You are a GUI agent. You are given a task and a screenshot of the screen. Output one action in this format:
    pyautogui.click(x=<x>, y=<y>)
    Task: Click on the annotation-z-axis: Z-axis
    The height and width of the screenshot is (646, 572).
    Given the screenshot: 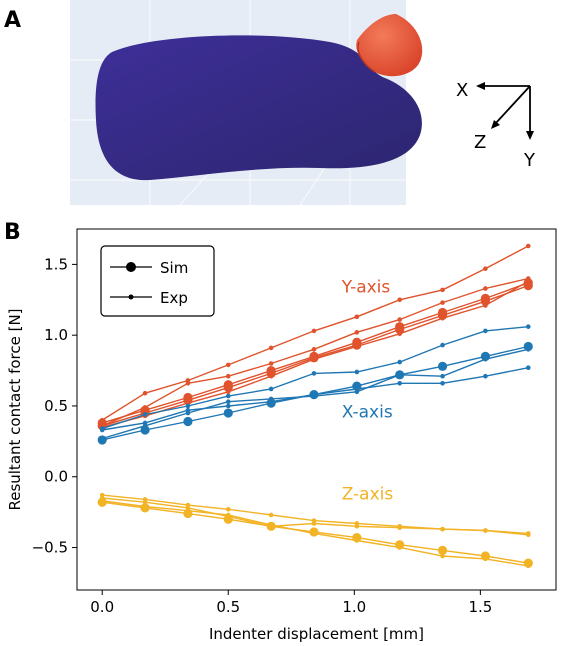 What is the action you would take?
    pyautogui.click(x=368, y=494)
    